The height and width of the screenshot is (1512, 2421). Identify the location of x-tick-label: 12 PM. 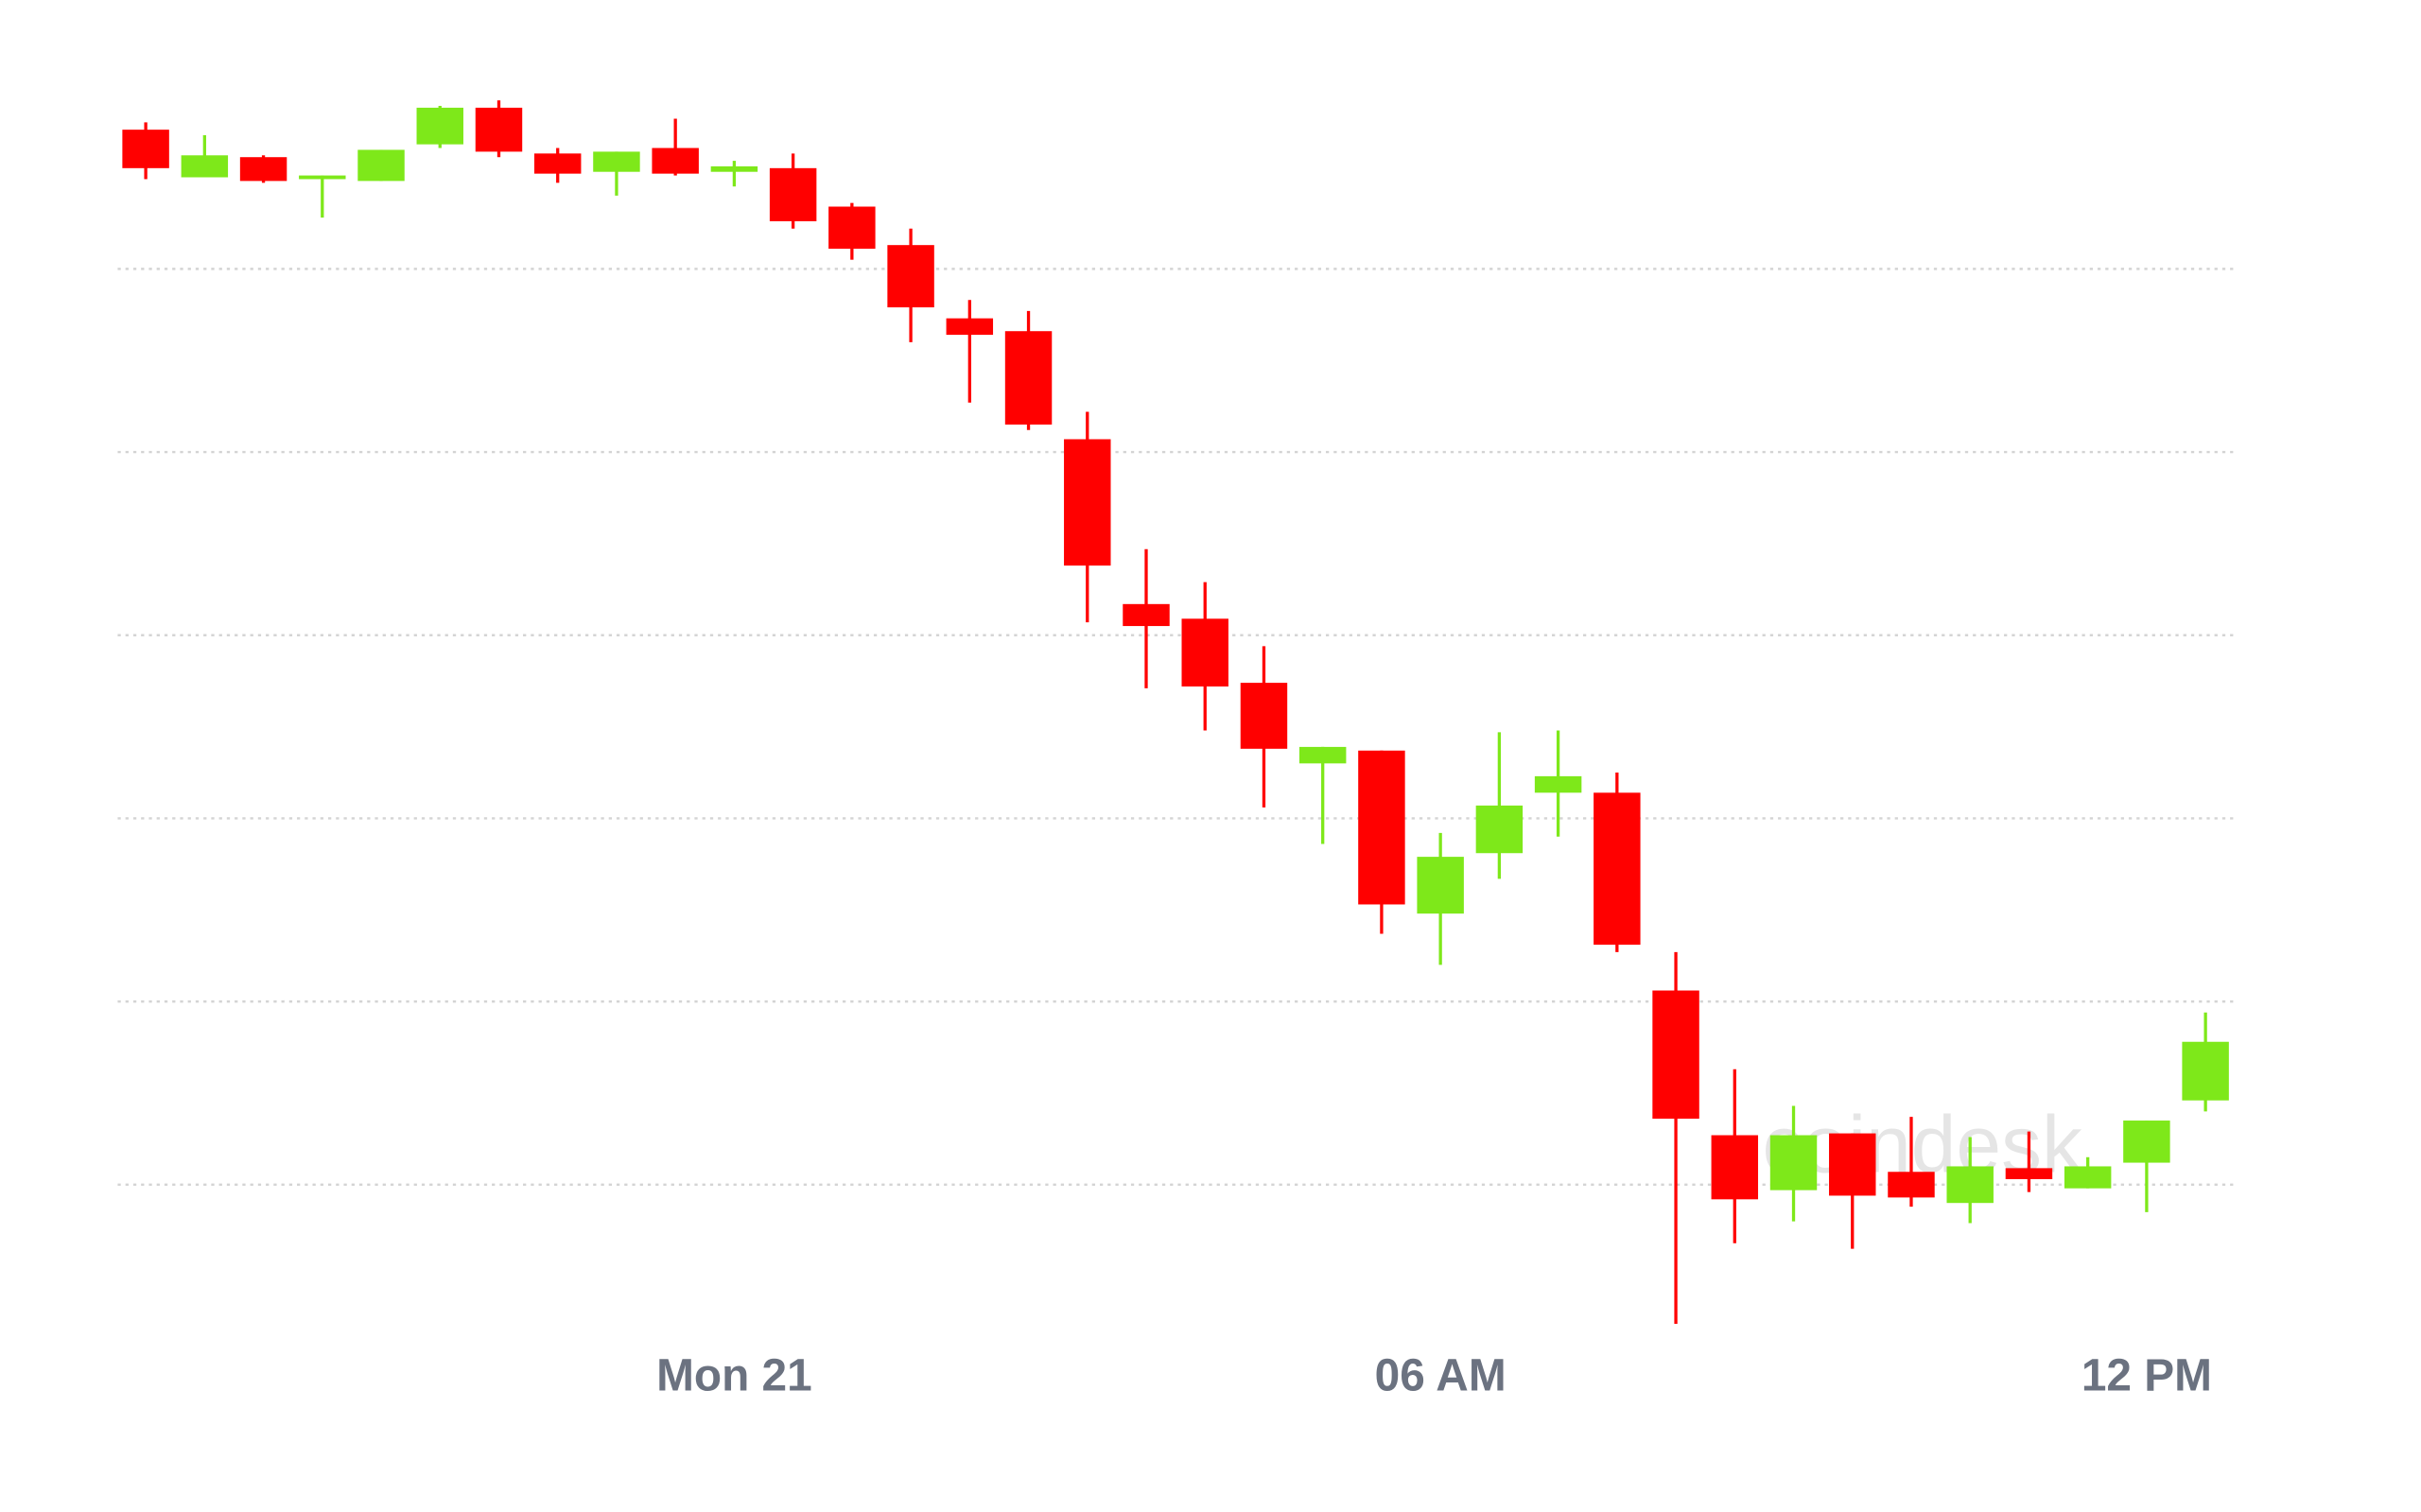
(2146, 1375).